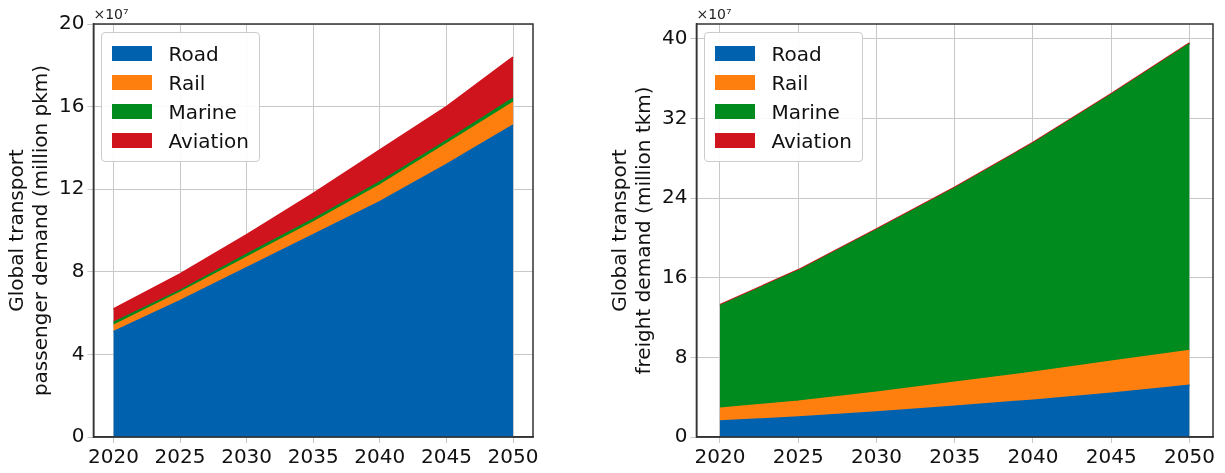  What do you see at coordinates (631, 230) in the screenshot?
I see `y-axis-title: Global transport freight demand (million tkm)` at bounding box center [631, 230].